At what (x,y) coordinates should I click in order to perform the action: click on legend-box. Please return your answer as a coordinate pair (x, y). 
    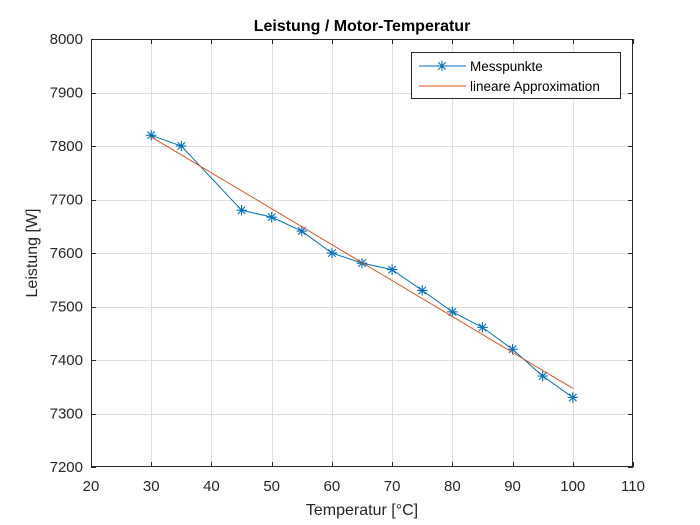
    Looking at the image, I should click on (516, 75).